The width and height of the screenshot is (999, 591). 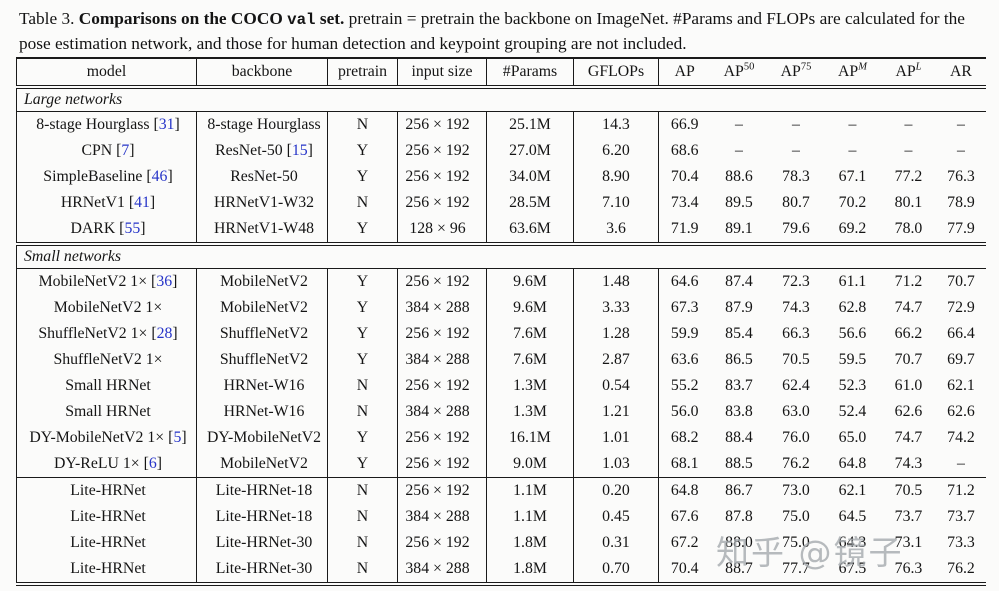 I want to click on section-label: Small networks, so click(x=501, y=256).